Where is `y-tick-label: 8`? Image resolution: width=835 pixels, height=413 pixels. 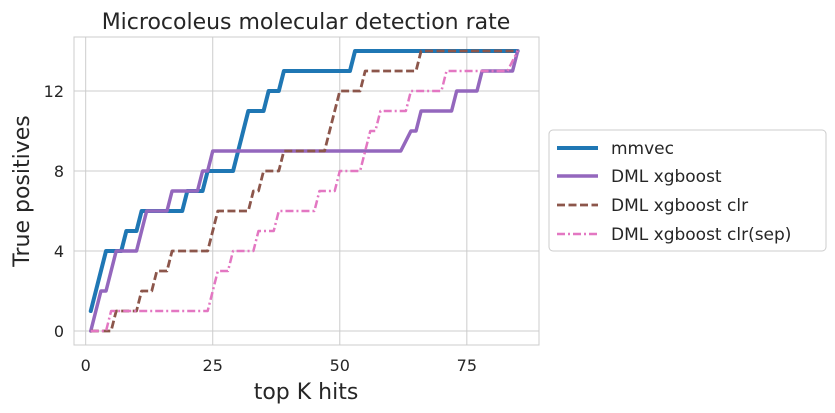
y-tick-label: 8 is located at coordinates (59, 171).